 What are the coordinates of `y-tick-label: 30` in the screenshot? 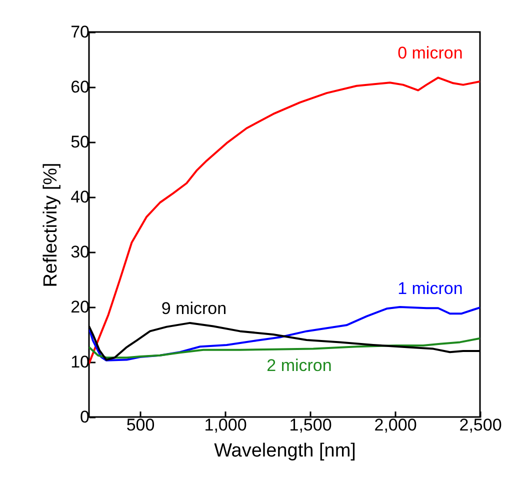 It's located at (80, 252).